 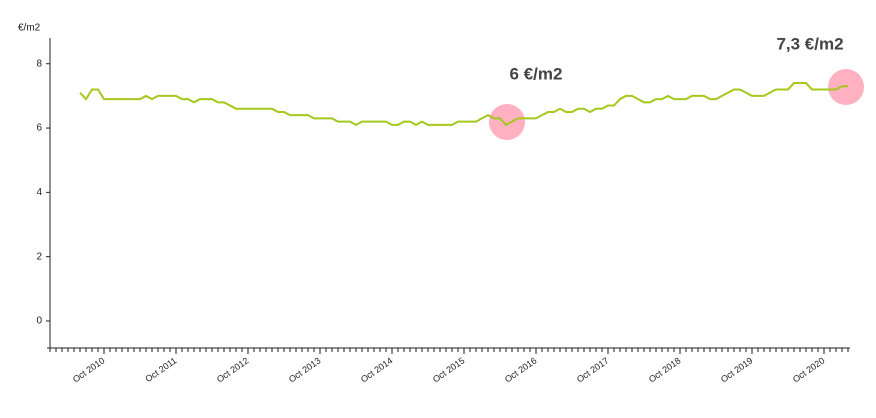 I want to click on annotation: 6 €/m2, so click(x=536, y=73).